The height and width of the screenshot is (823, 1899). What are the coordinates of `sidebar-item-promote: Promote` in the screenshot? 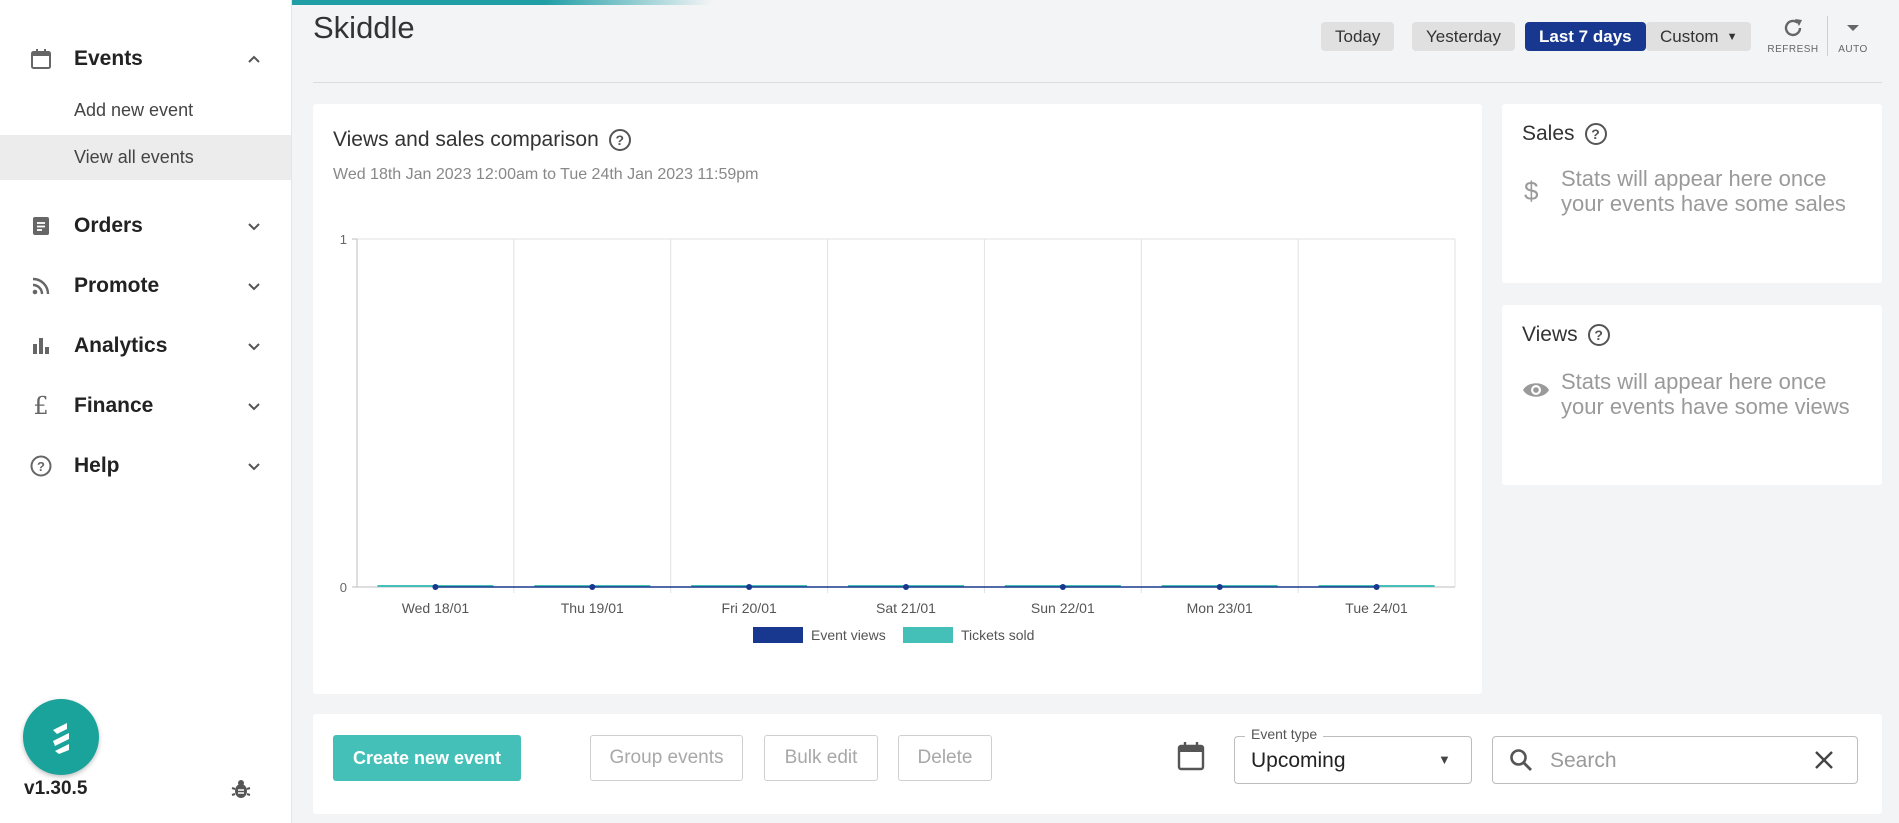 It's located at (145, 286).